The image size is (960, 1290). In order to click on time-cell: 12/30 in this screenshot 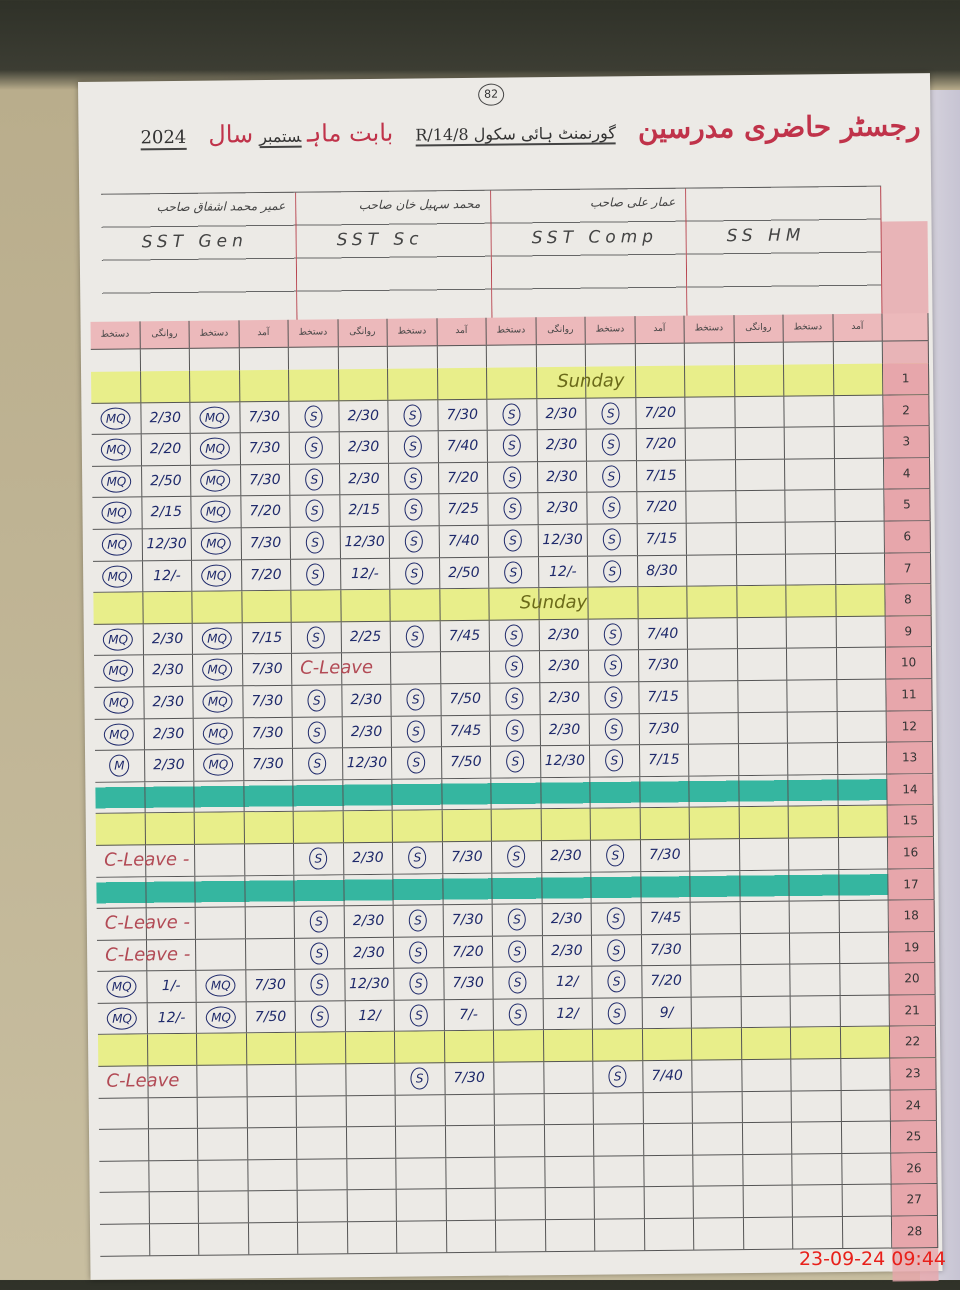, I will do `click(365, 542)`.